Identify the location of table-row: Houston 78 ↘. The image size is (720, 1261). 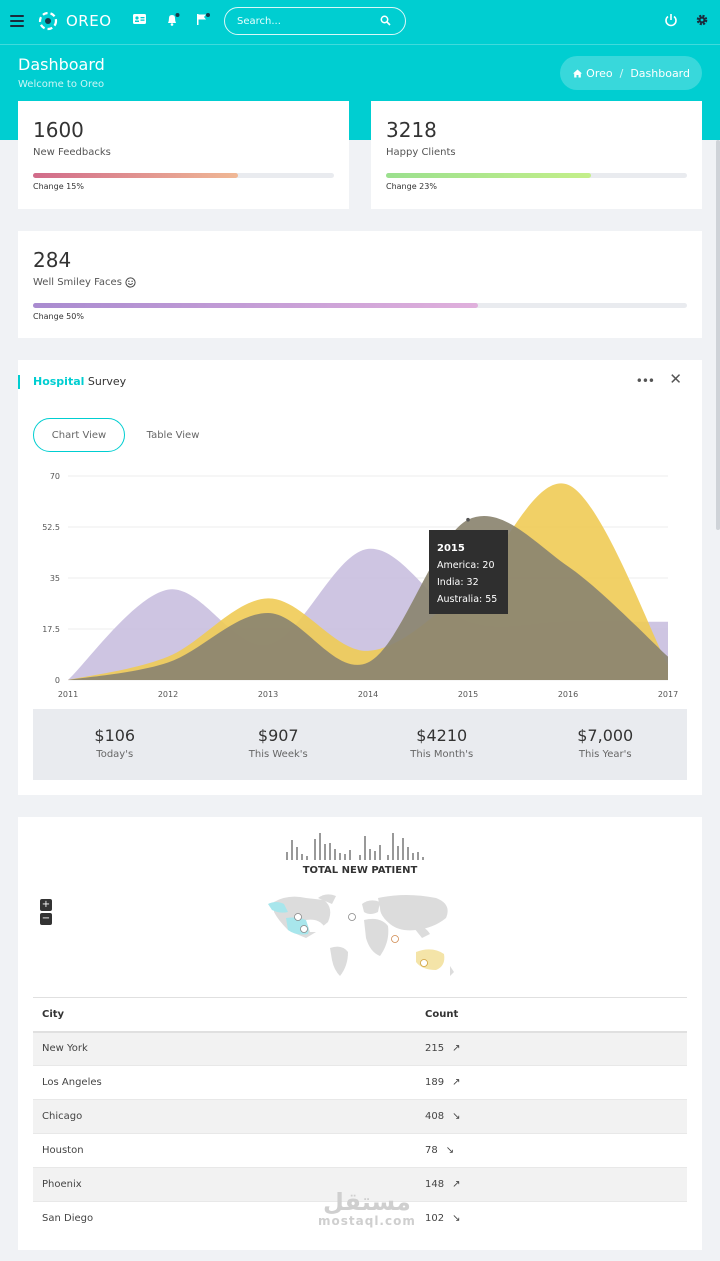
(360, 1150).